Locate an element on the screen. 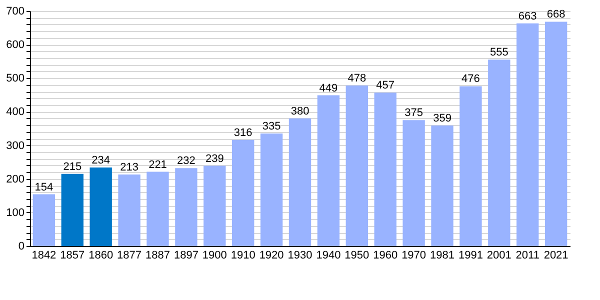  data-label: 215 is located at coordinates (72, 166).